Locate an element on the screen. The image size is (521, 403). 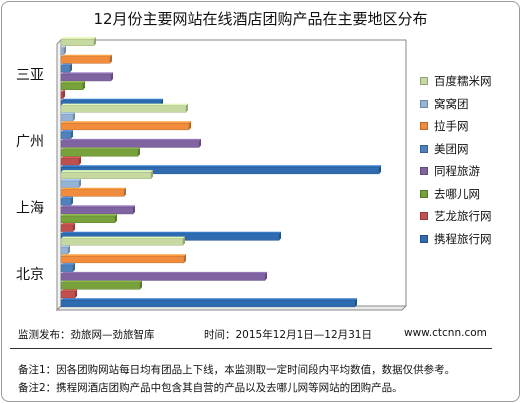
legend-item: 同程旅游 is located at coordinates (467, 171).